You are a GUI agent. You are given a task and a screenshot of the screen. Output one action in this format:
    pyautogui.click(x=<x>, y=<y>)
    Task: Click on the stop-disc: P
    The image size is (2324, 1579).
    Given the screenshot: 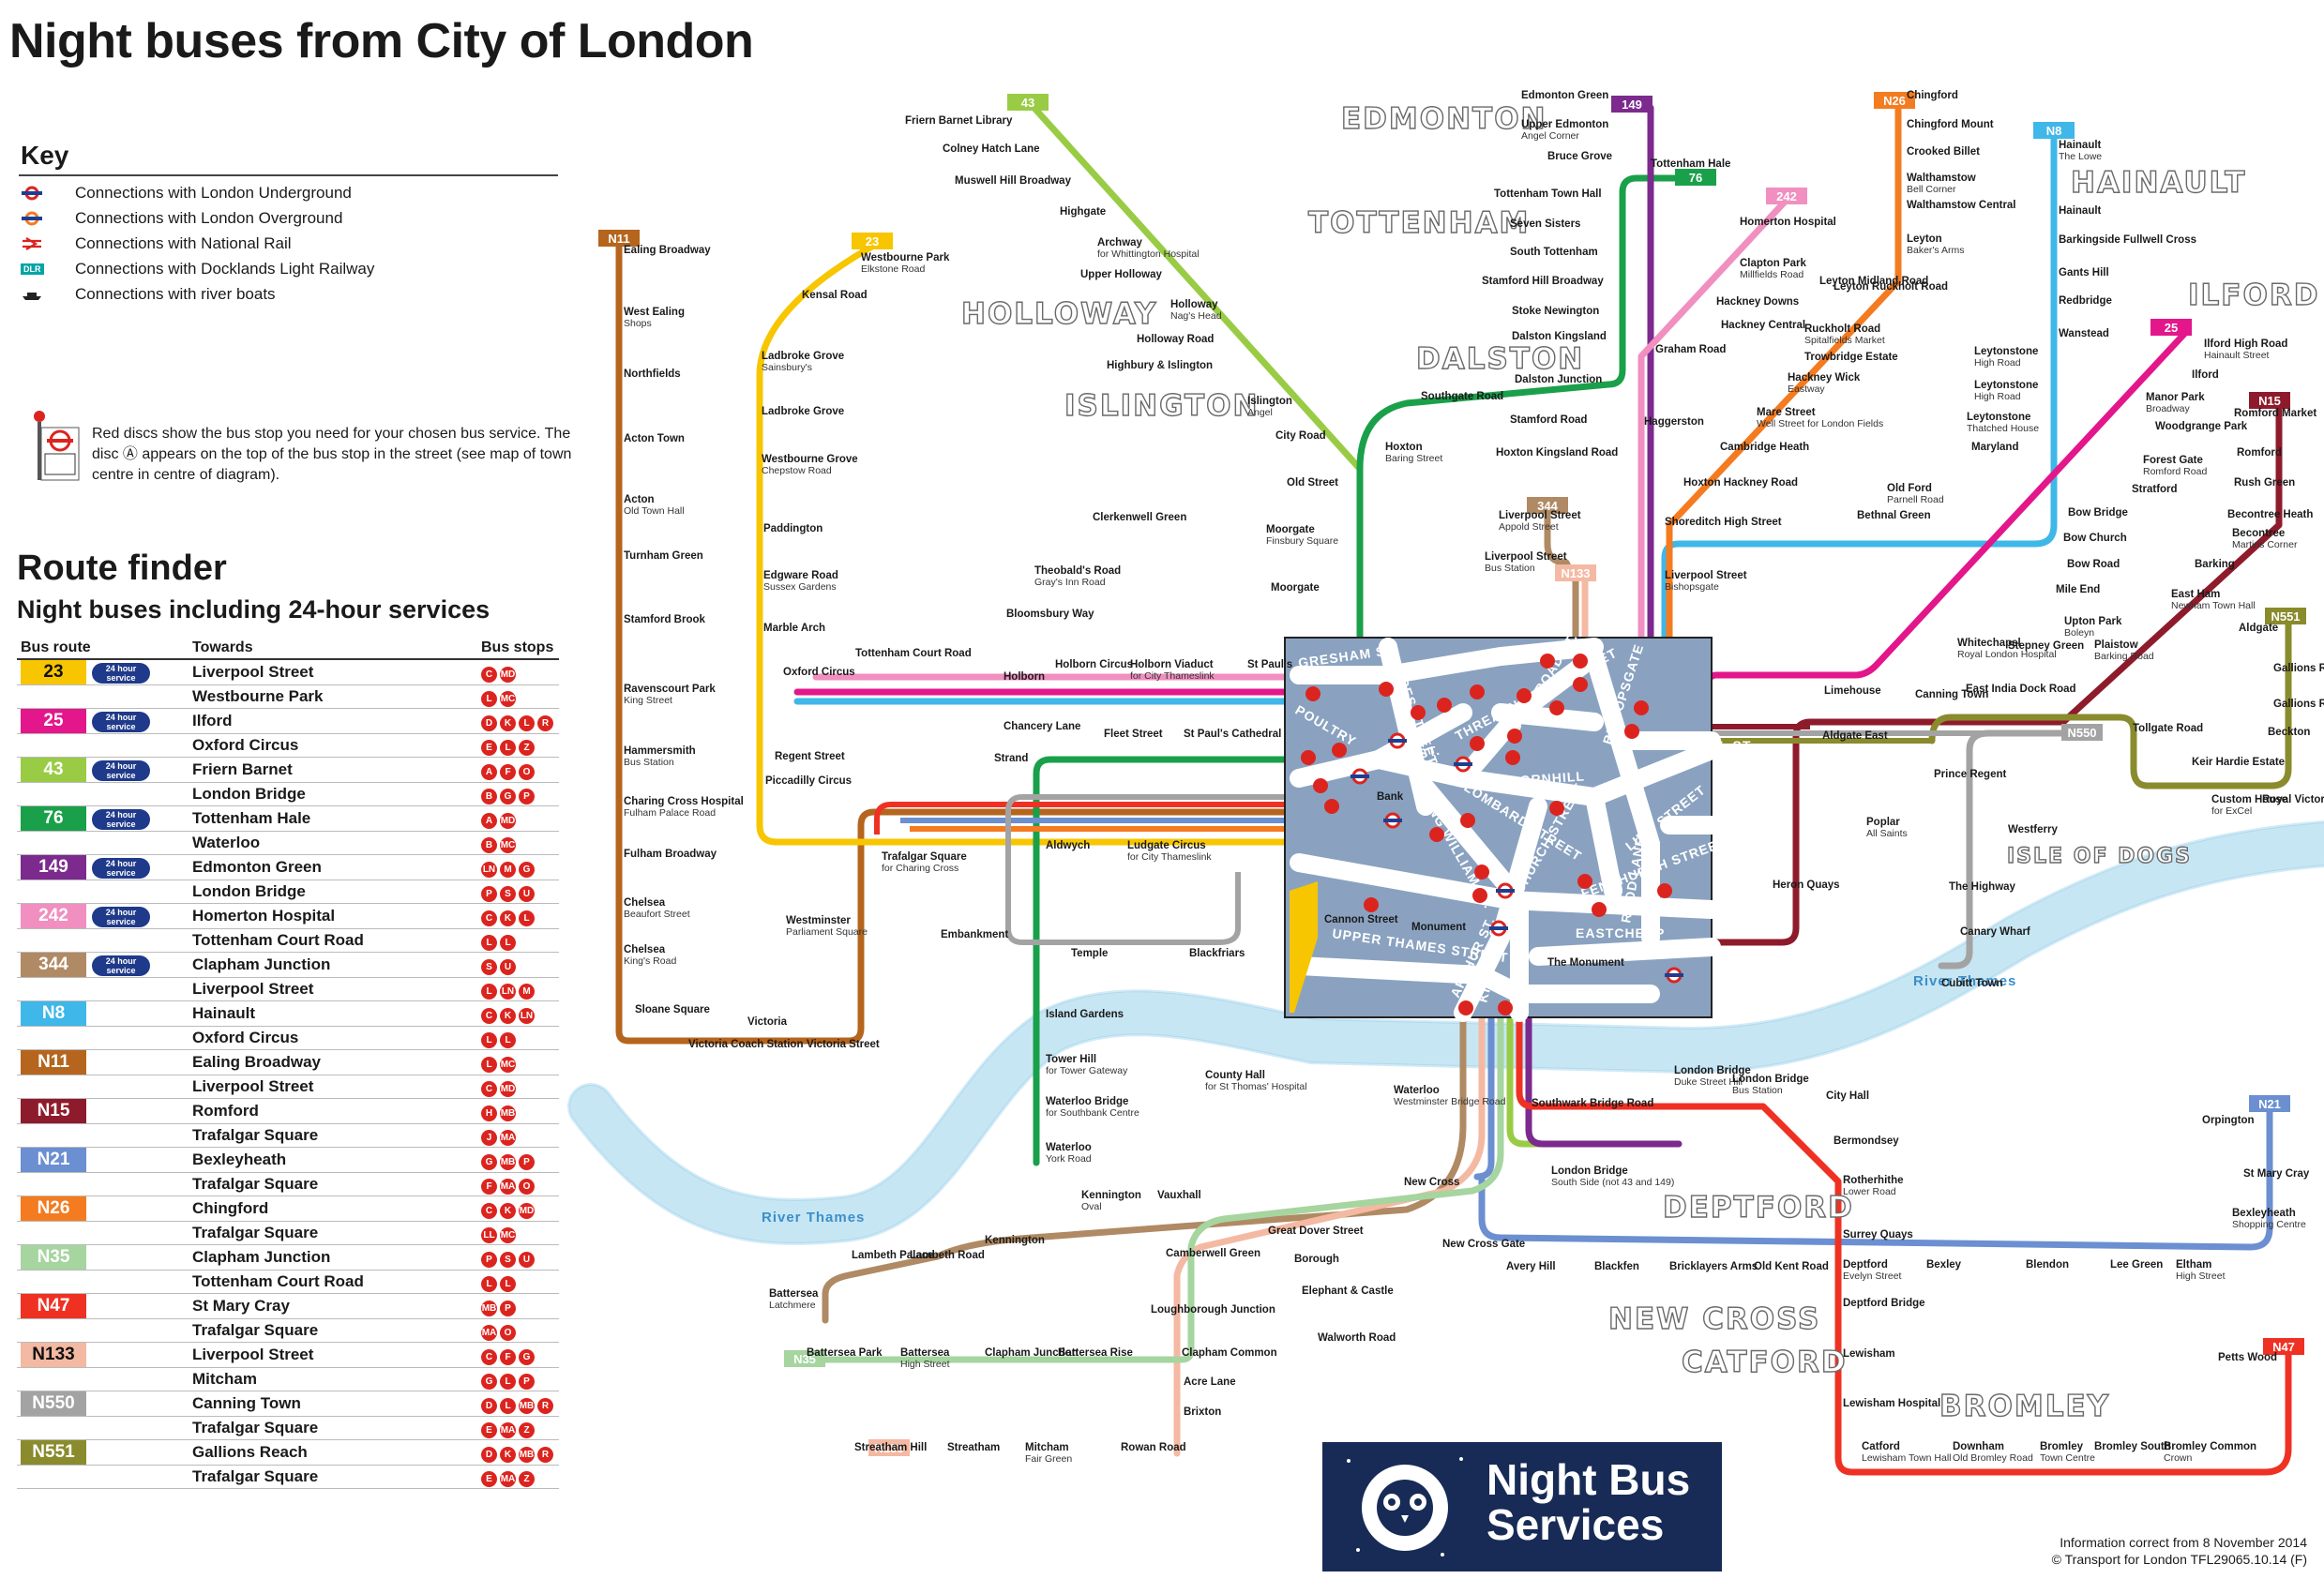 What is the action you would take?
    pyautogui.click(x=527, y=1381)
    